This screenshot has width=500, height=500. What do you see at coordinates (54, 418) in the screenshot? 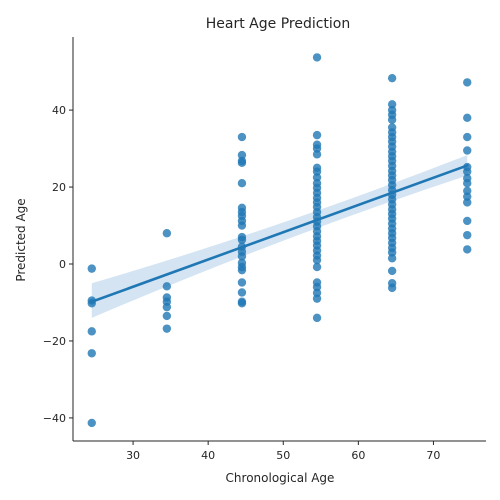
I see `y-tick-label-0: −40` at bounding box center [54, 418].